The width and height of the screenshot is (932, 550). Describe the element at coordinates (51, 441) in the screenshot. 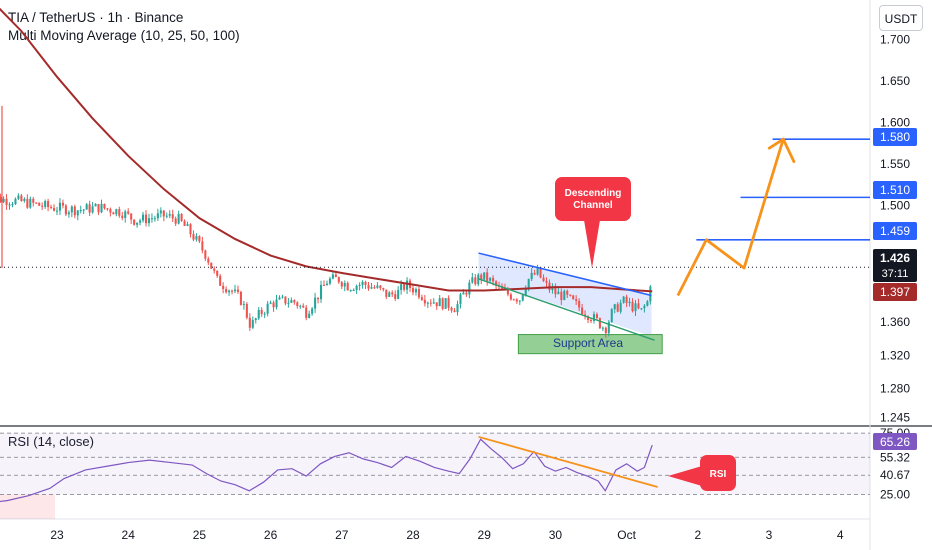

I see `rsi-legend: RSI (14, close)` at that location.